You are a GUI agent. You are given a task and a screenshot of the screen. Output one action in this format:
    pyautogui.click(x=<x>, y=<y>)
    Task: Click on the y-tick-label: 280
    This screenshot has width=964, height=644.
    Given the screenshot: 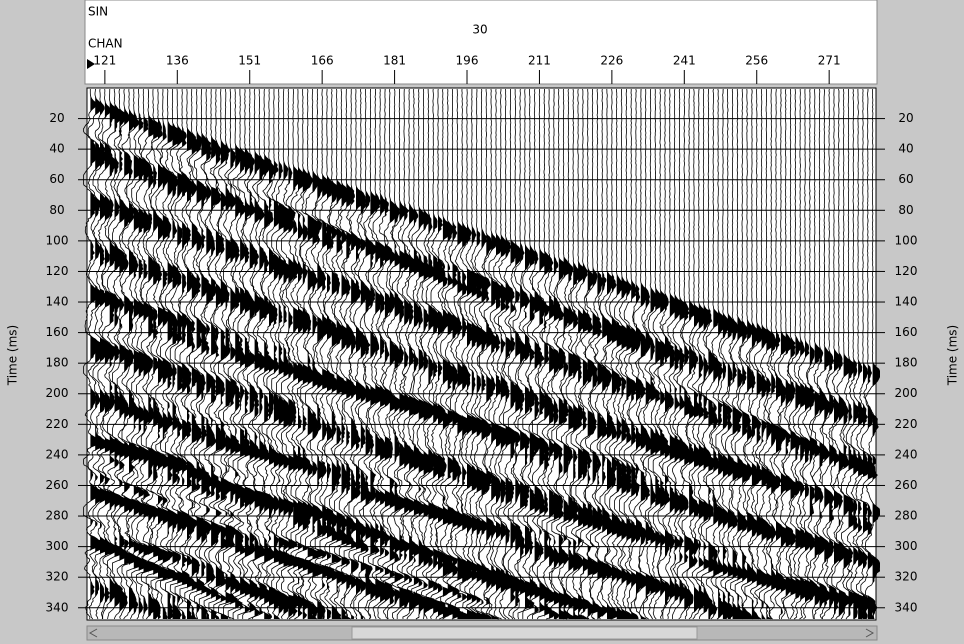 What is the action you would take?
    pyautogui.click(x=57, y=516)
    